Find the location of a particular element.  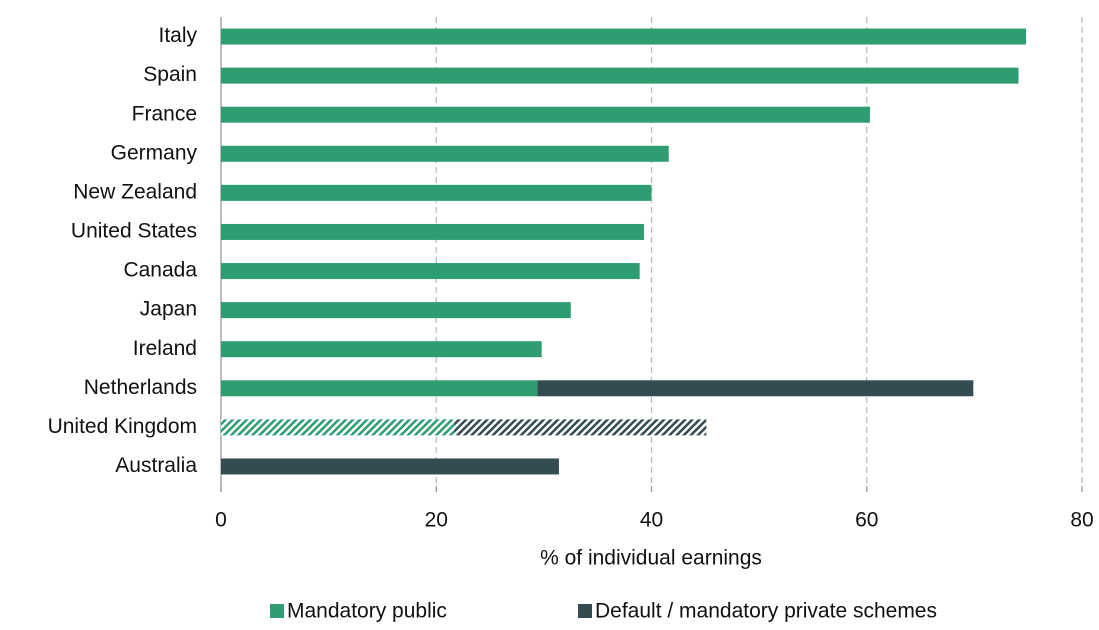

y-tick-label: United Kingdom is located at coordinates (122, 426).